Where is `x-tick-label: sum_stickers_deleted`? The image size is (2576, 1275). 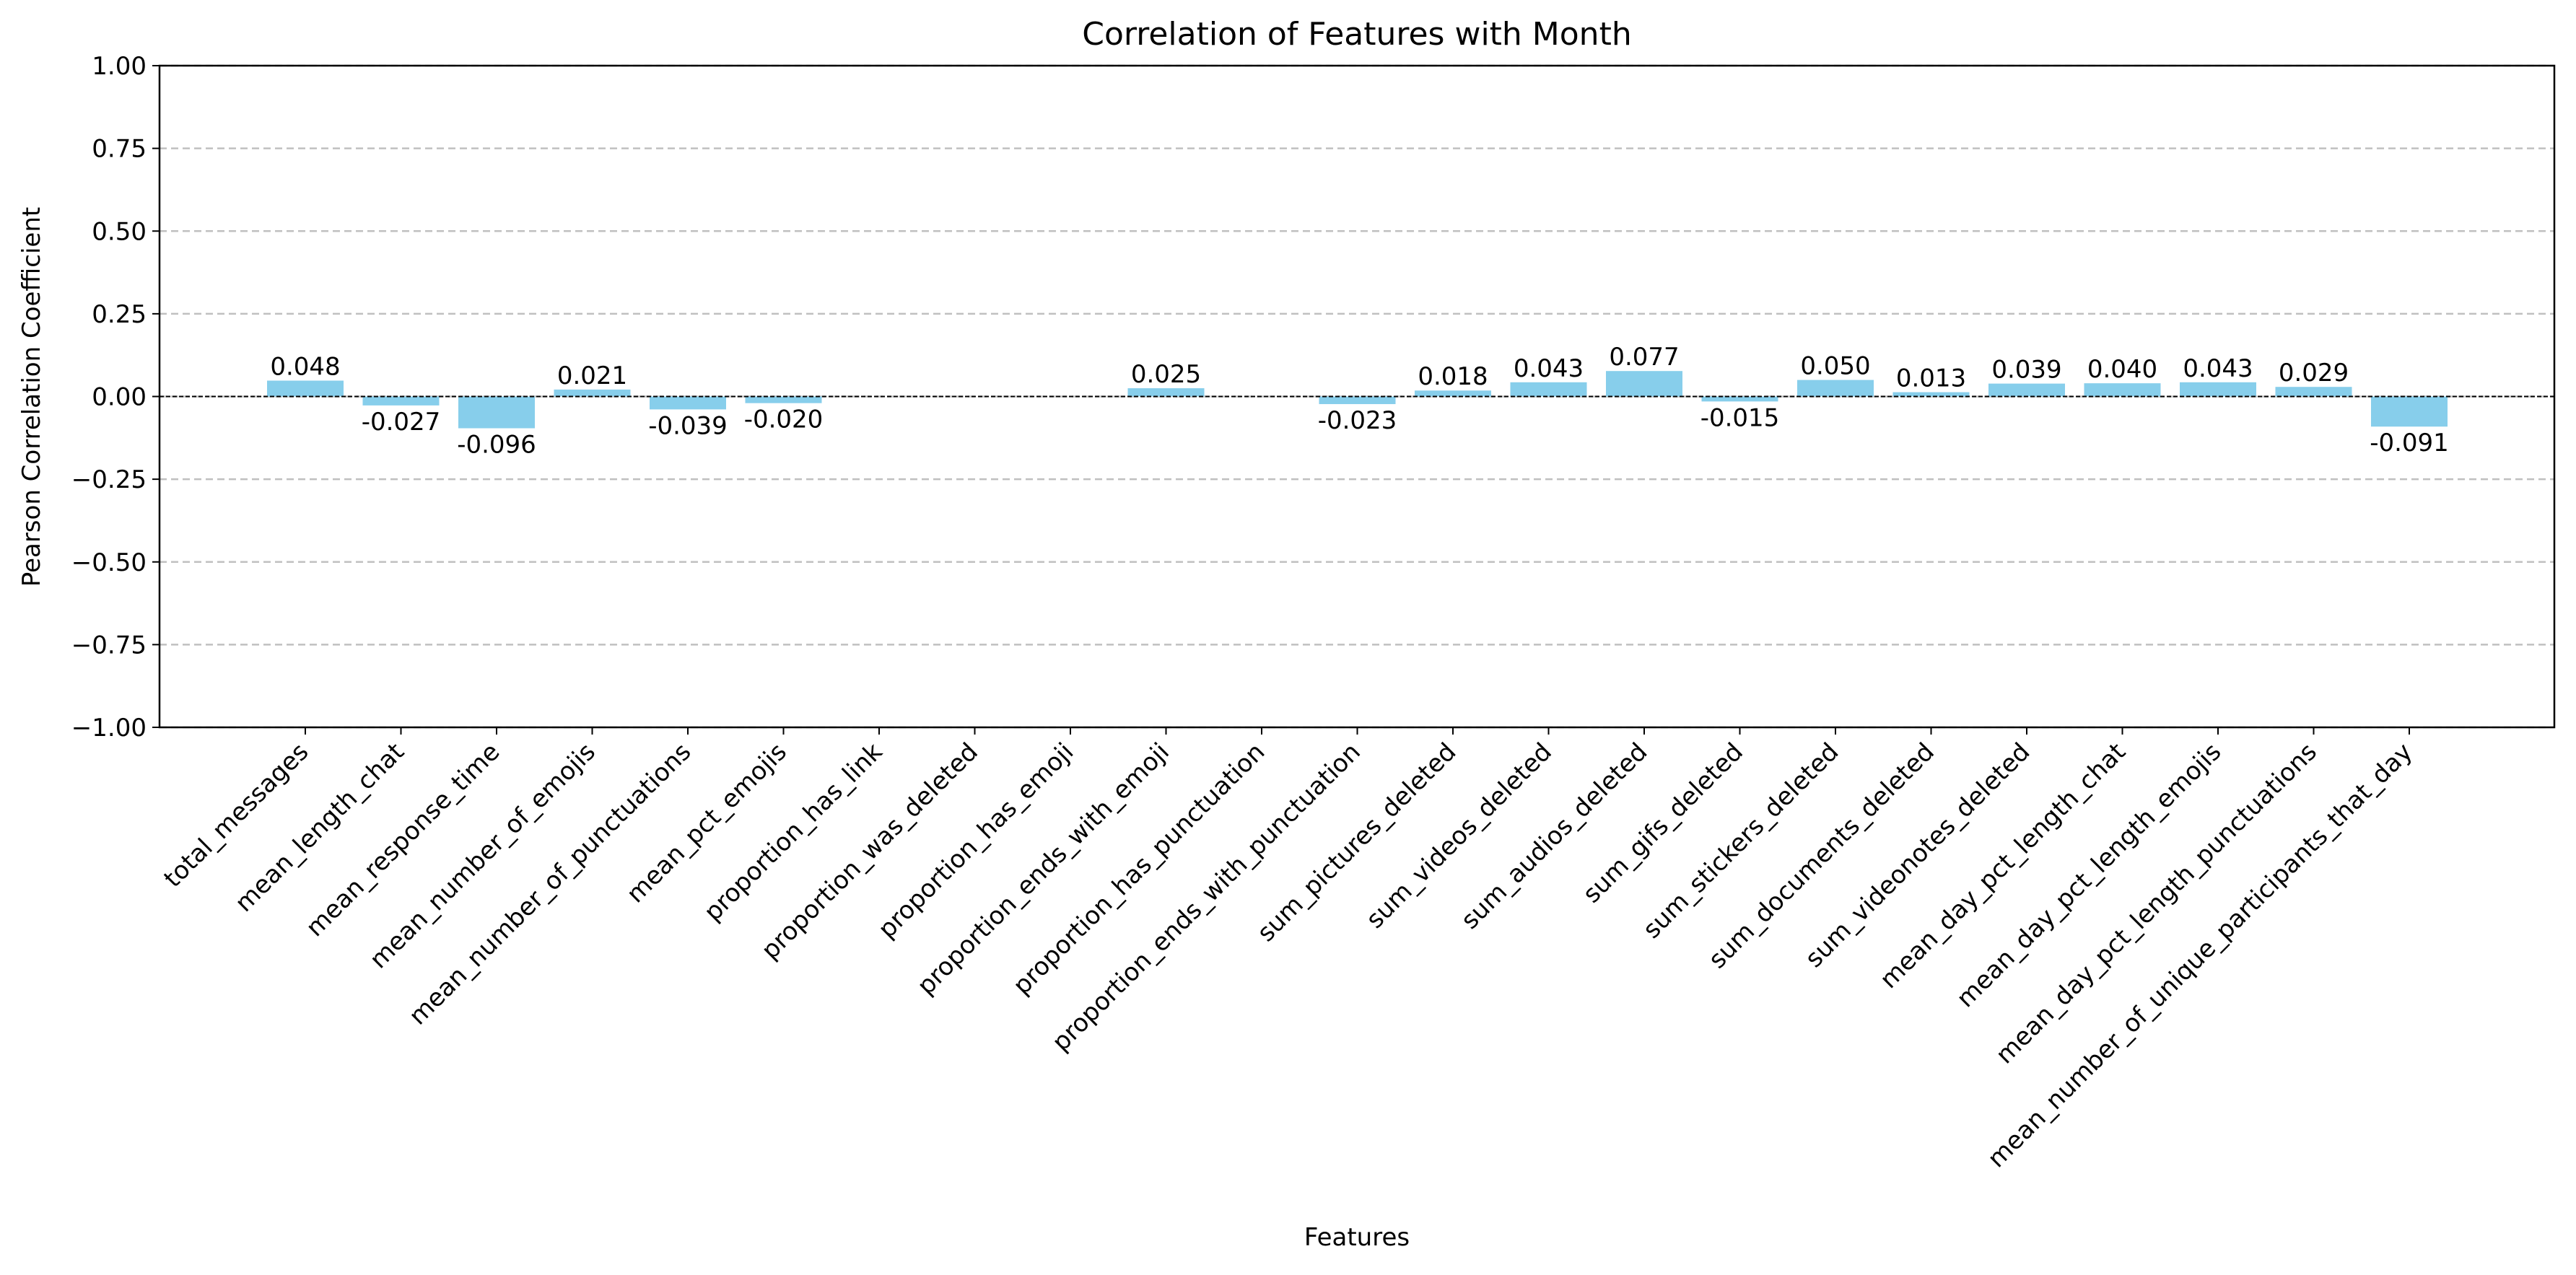 x-tick-label: sum_stickers_deleted is located at coordinates (1741, 841).